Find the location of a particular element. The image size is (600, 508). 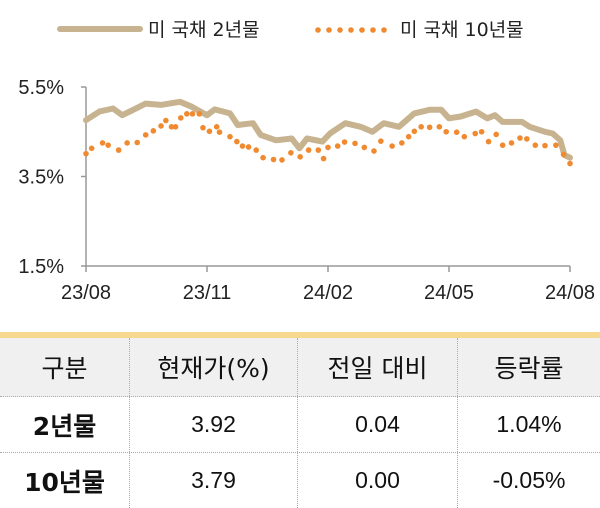

table-top-bar is located at coordinates (300, 335).